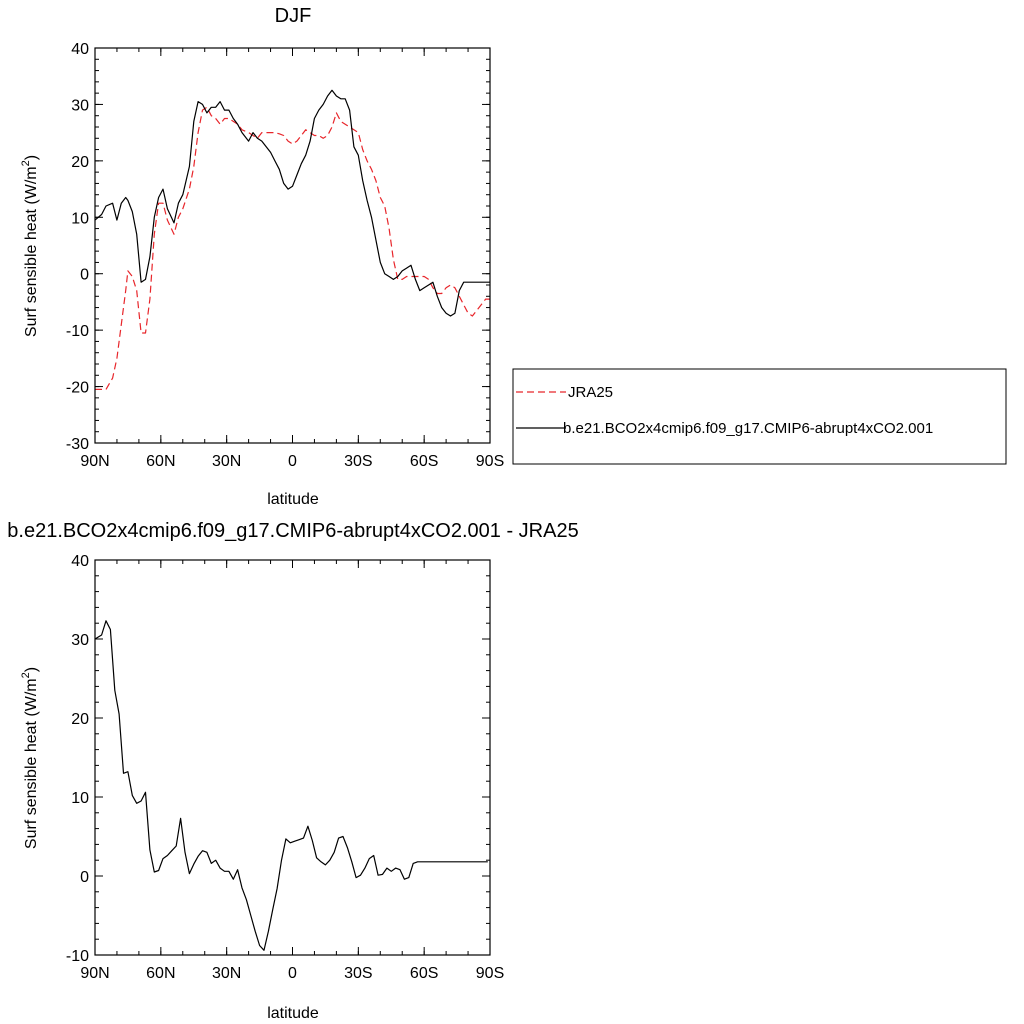 The width and height of the screenshot is (1024, 1024). I want to click on bottom-x-tick-label: 0, so click(292, 973).